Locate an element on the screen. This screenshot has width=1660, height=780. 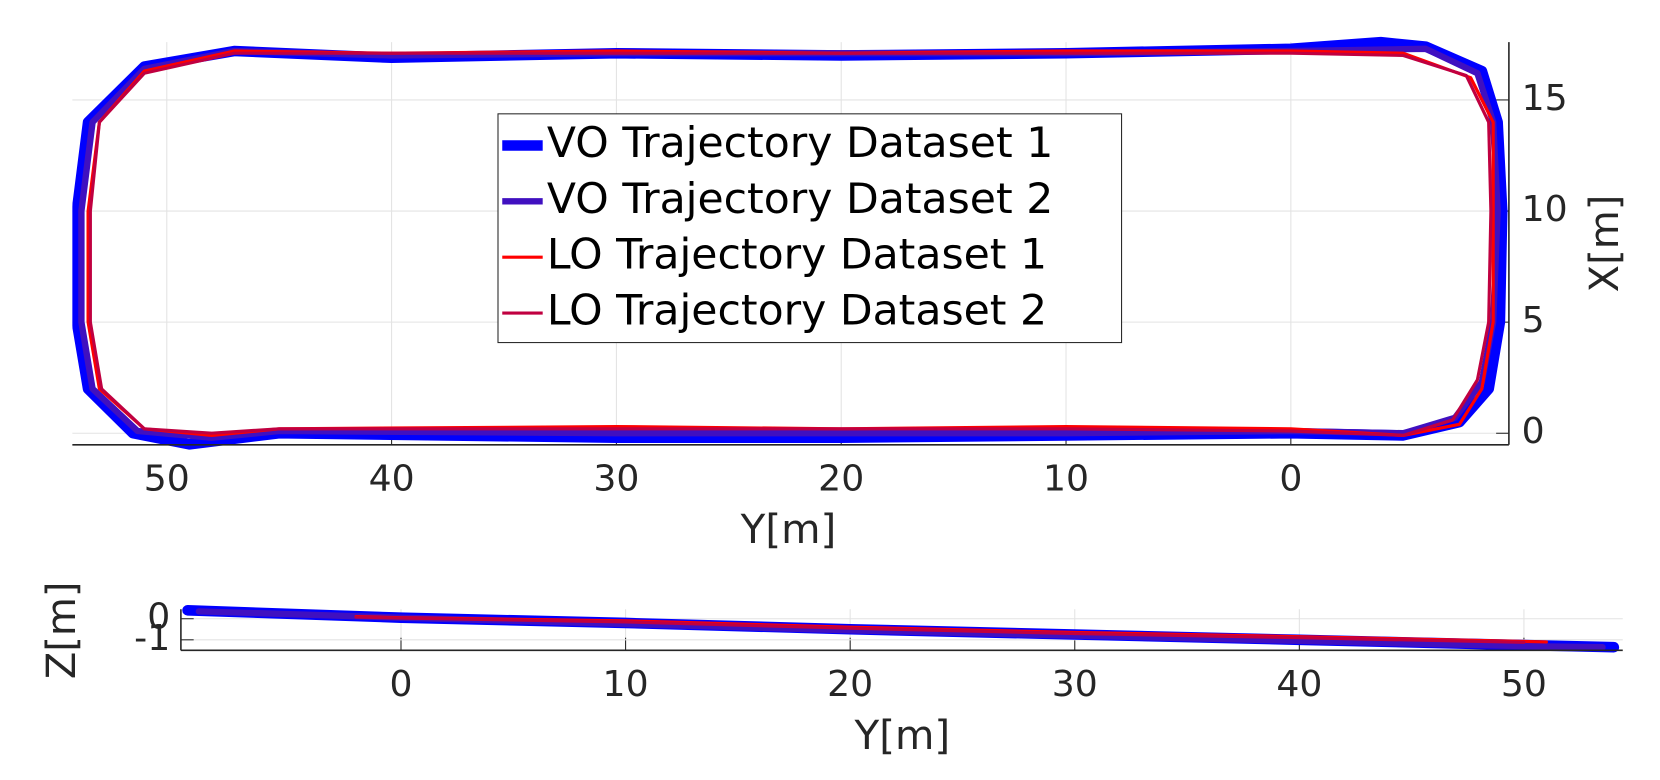
y-tick-label: -1 is located at coordinates (152, 638).